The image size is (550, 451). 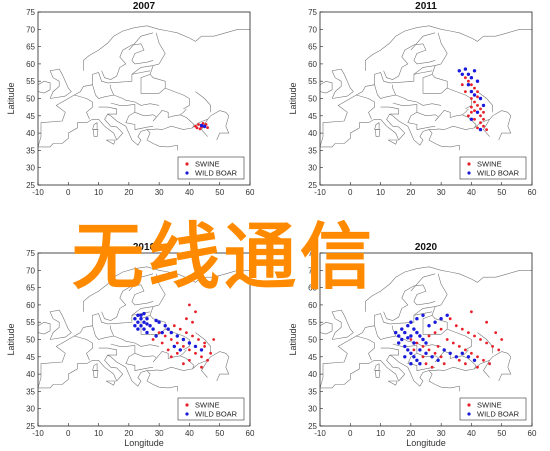 I want to click on y-tick-label: 75, so click(x=312, y=253).